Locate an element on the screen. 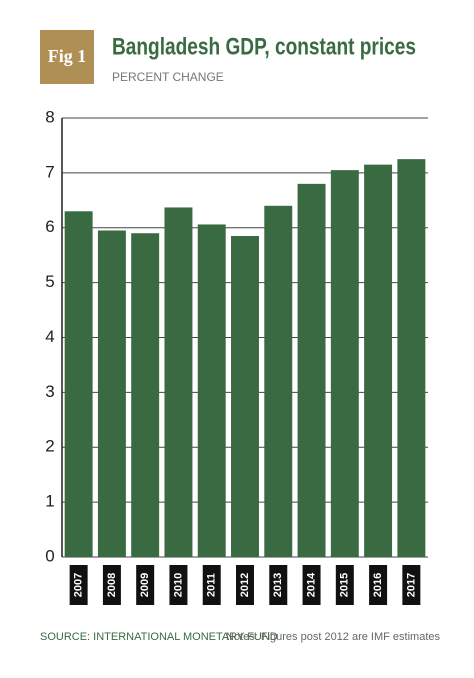 The height and width of the screenshot is (678, 474). y-tick-label: 3 is located at coordinates (49, 391).